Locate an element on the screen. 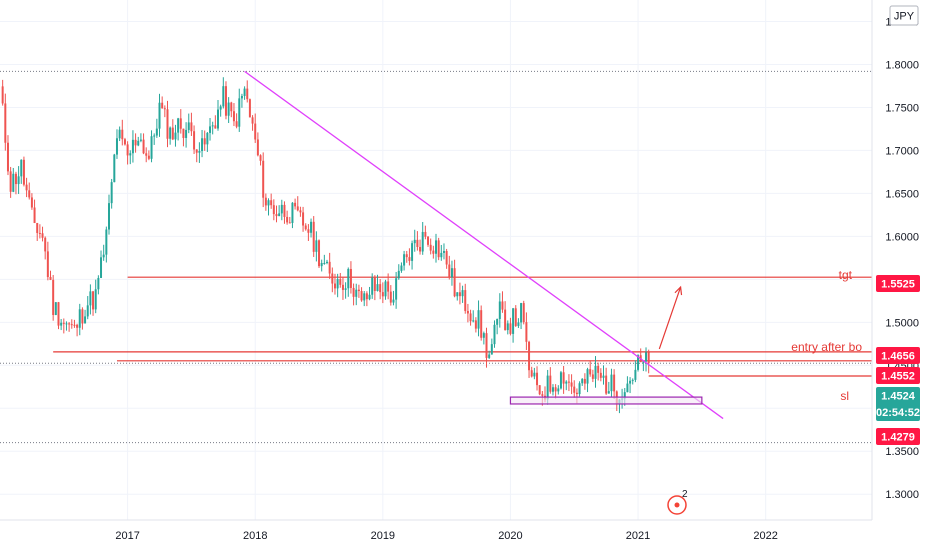 The image size is (932, 550). badge-low: 1.4279 is located at coordinates (898, 436).